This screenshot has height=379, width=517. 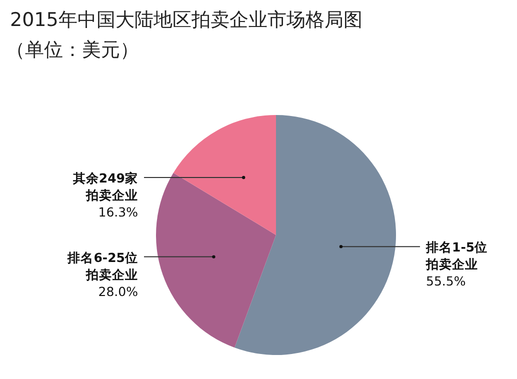 What do you see at coordinates (105, 186) in the screenshot?
I see `slice-label: 其余249家拍卖企业` at bounding box center [105, 186].